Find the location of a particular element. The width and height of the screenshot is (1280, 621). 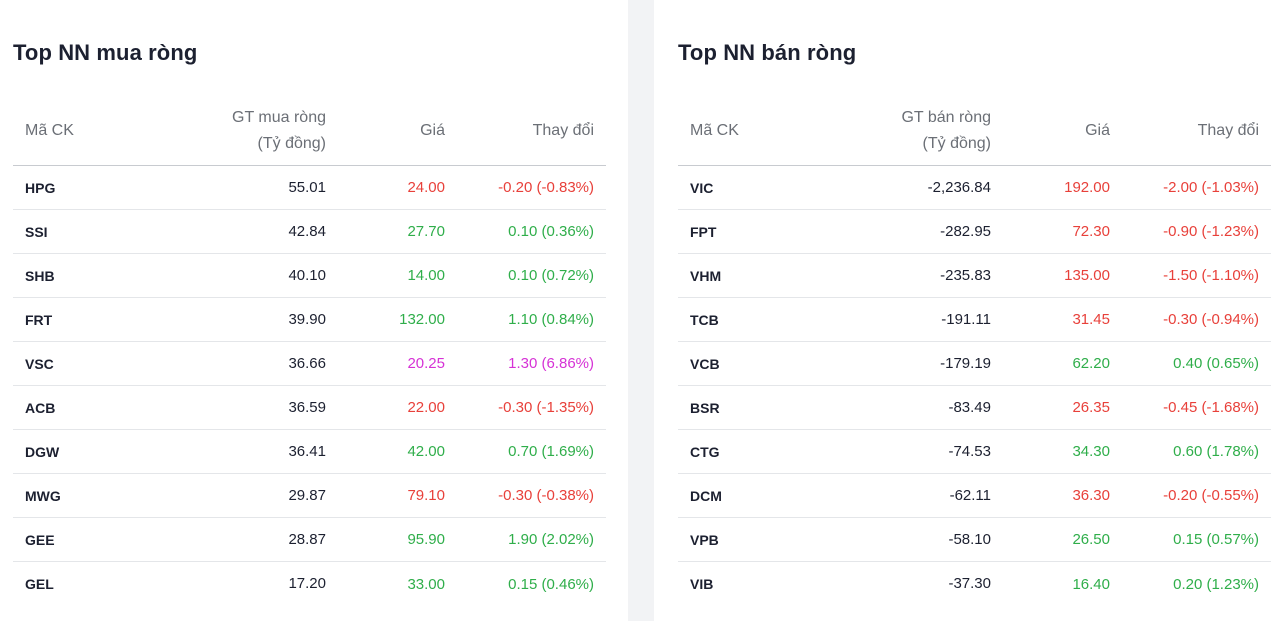

table-row: CTG -74.53 34.30 0.60 (1.78%) is located at coordinates (974, 452).